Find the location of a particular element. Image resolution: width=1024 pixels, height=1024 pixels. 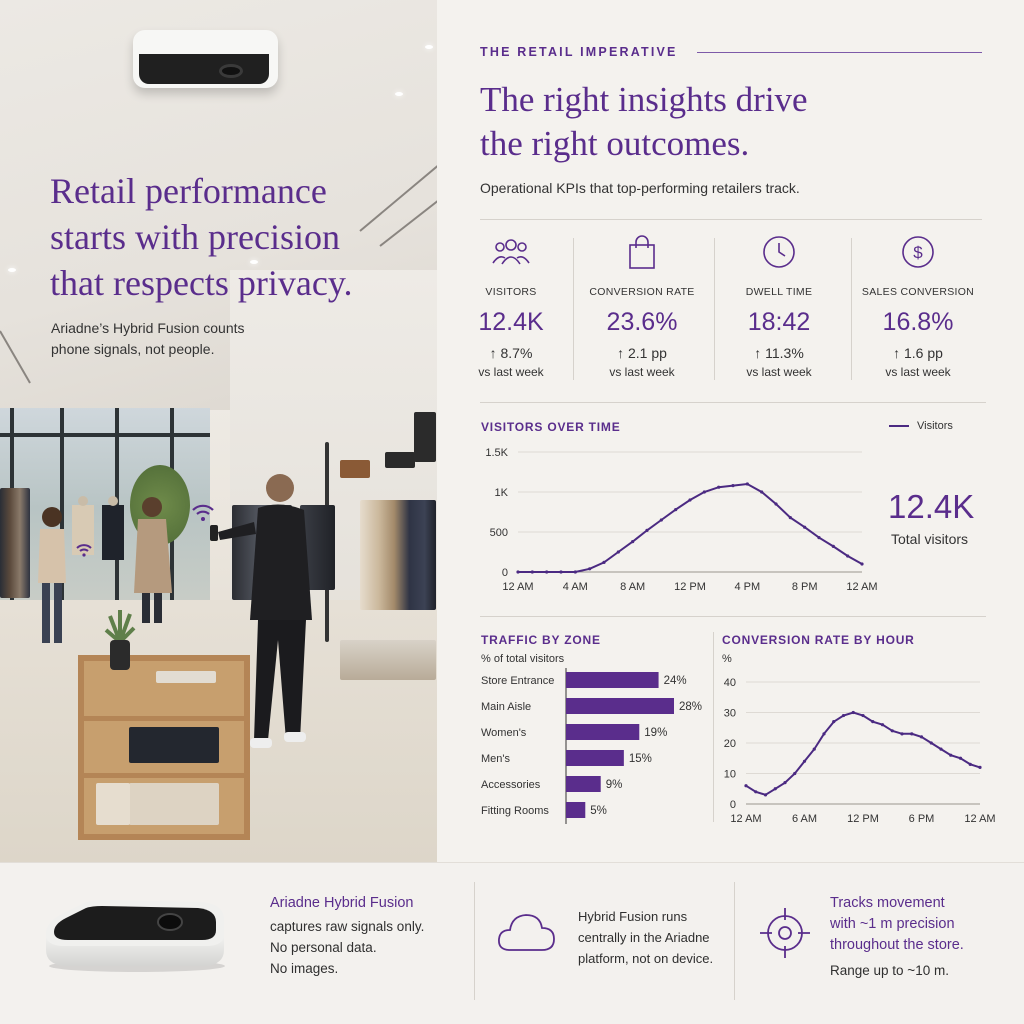

conversion-line-chart: 0 10 20 30 40 12 AM 6 AM 12 PM 6 PM 12 AM is located at coordinates (860, 751).